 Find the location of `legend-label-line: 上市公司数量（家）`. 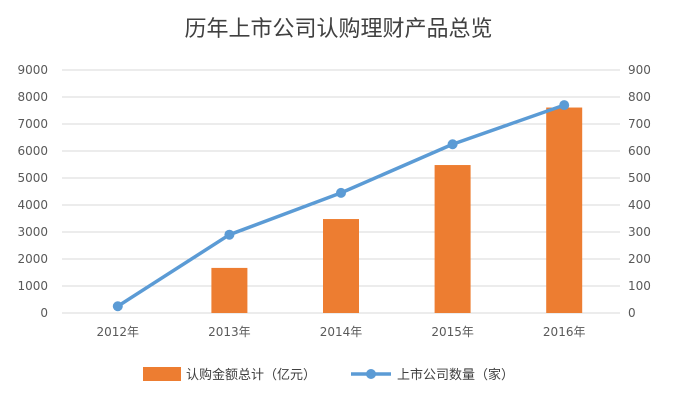

legend-label-line: 上市公司数量（家） is located at coordinates (455, 375).